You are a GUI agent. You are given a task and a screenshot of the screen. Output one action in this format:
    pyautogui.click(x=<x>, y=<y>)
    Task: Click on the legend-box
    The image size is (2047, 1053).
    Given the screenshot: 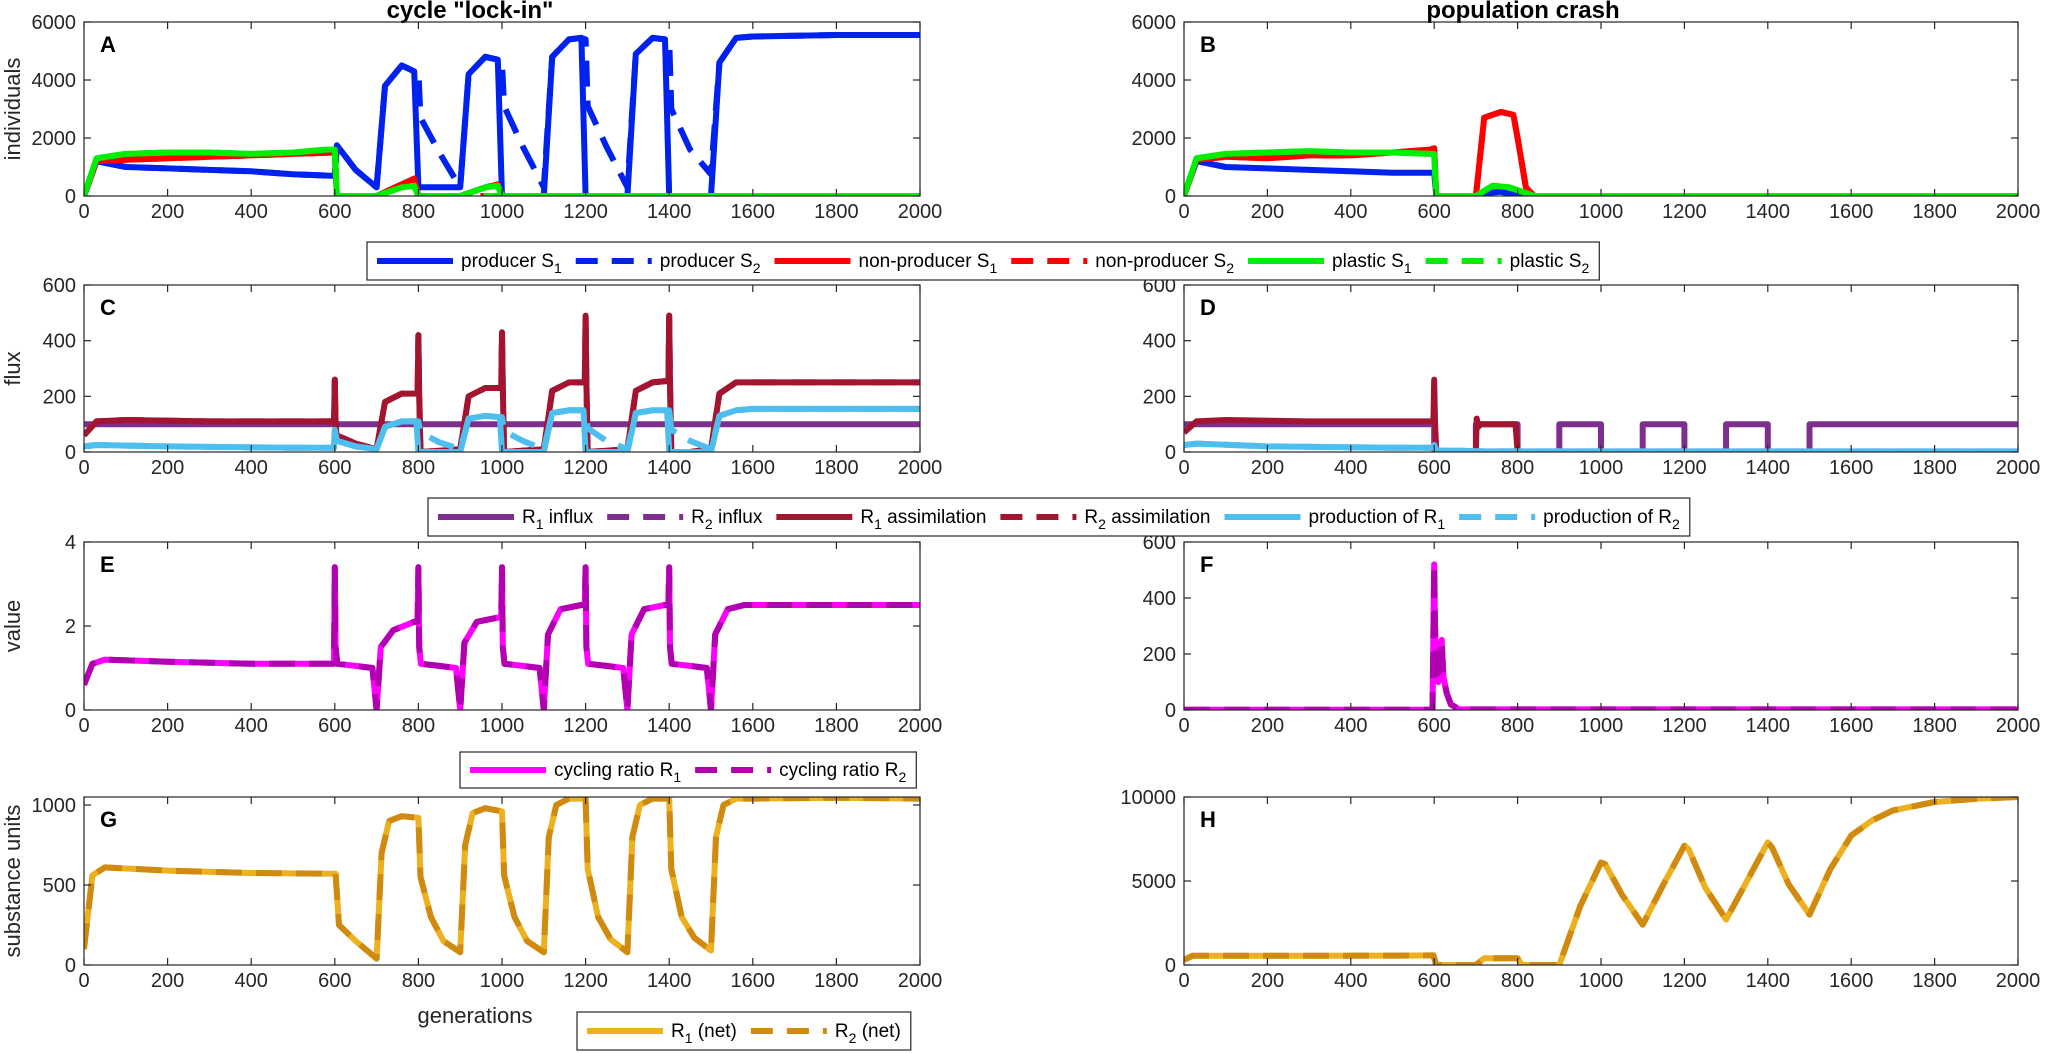 What is the action you would take?
    pyautogui.click(x=983, y=261)
    